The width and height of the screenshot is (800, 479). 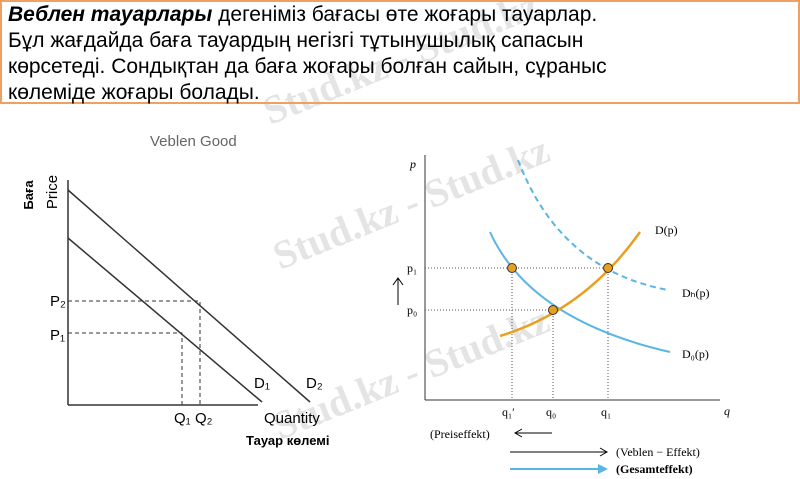 What do you see at coordinates (727, 411) in the screenshot?
I see `x-label: q` at bounding box center [727, 411].